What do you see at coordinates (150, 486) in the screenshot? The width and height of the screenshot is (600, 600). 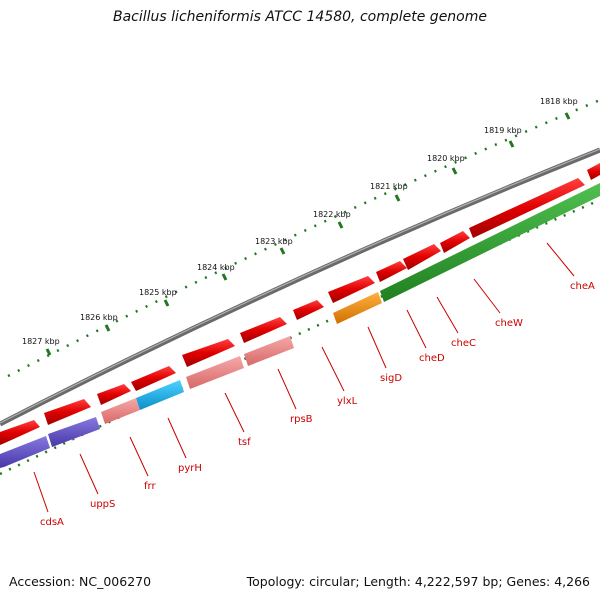 I see `gene-label-frr: frr` at bounding box center [150, 486].